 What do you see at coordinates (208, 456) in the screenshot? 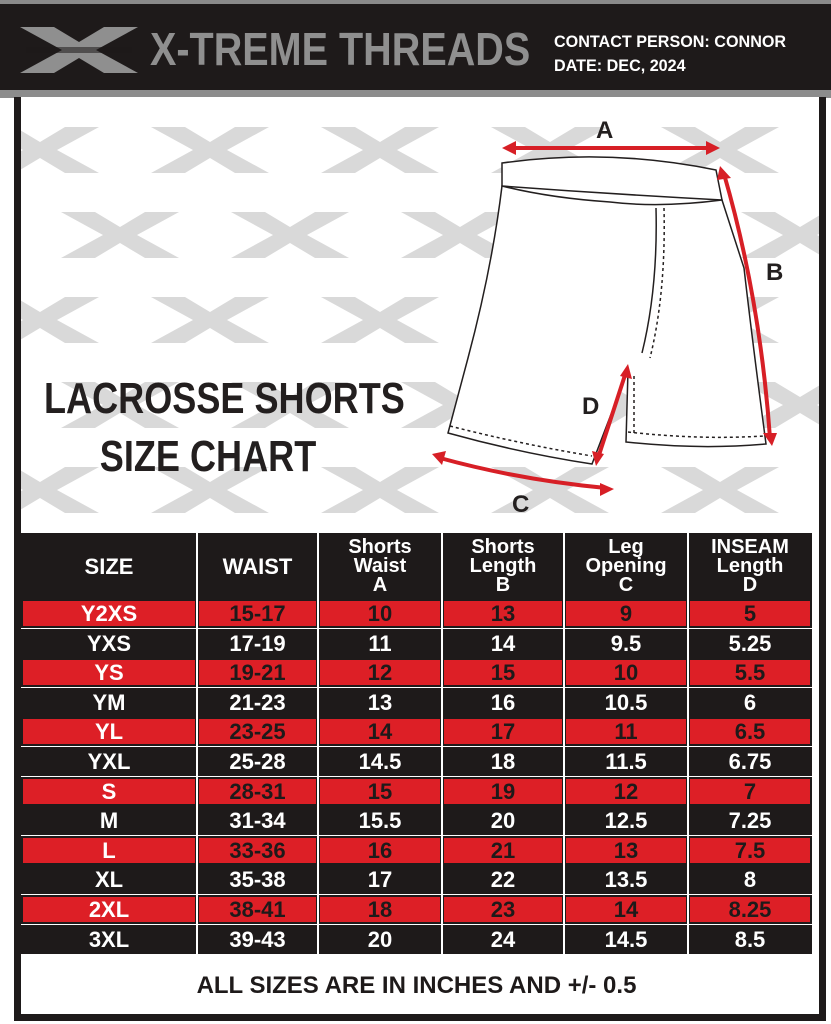
I see `title-line-2: SIZE CHART` at bounding box center [208, 456].